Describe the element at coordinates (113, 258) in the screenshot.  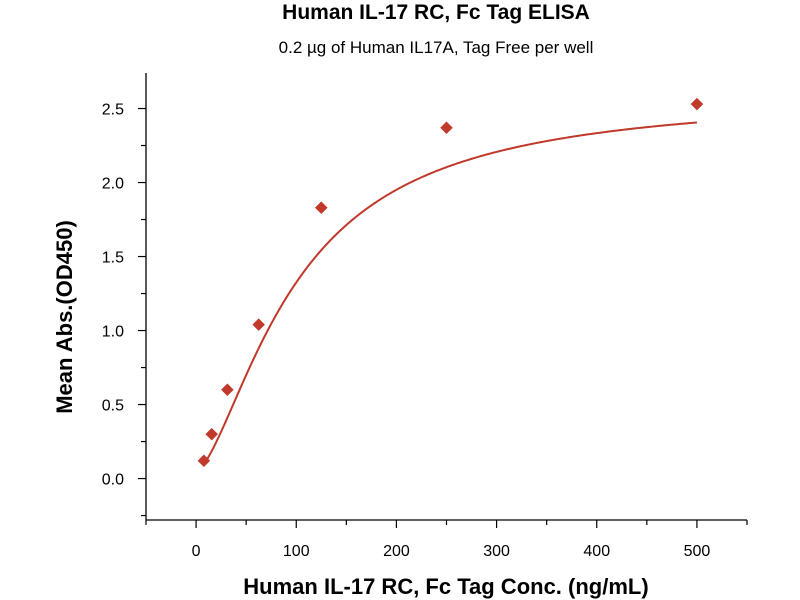
I see `y-tick-label: 1.5` at that location.